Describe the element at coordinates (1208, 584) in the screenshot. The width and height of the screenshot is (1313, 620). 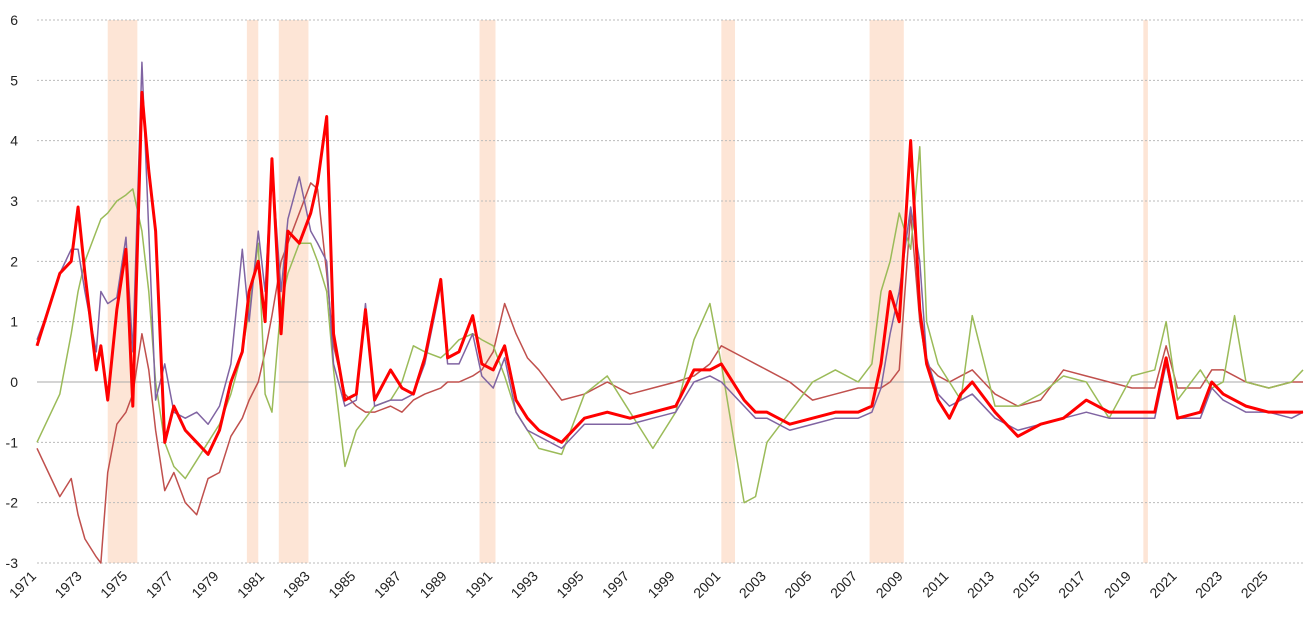
I see `x-tick-label: 2023` at that location.